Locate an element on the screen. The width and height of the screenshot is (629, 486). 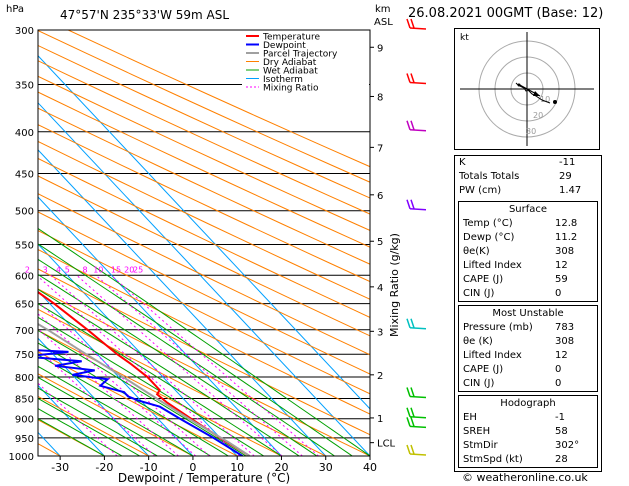
pressure-tick-label: 900 is located at coordinates (24, 420).